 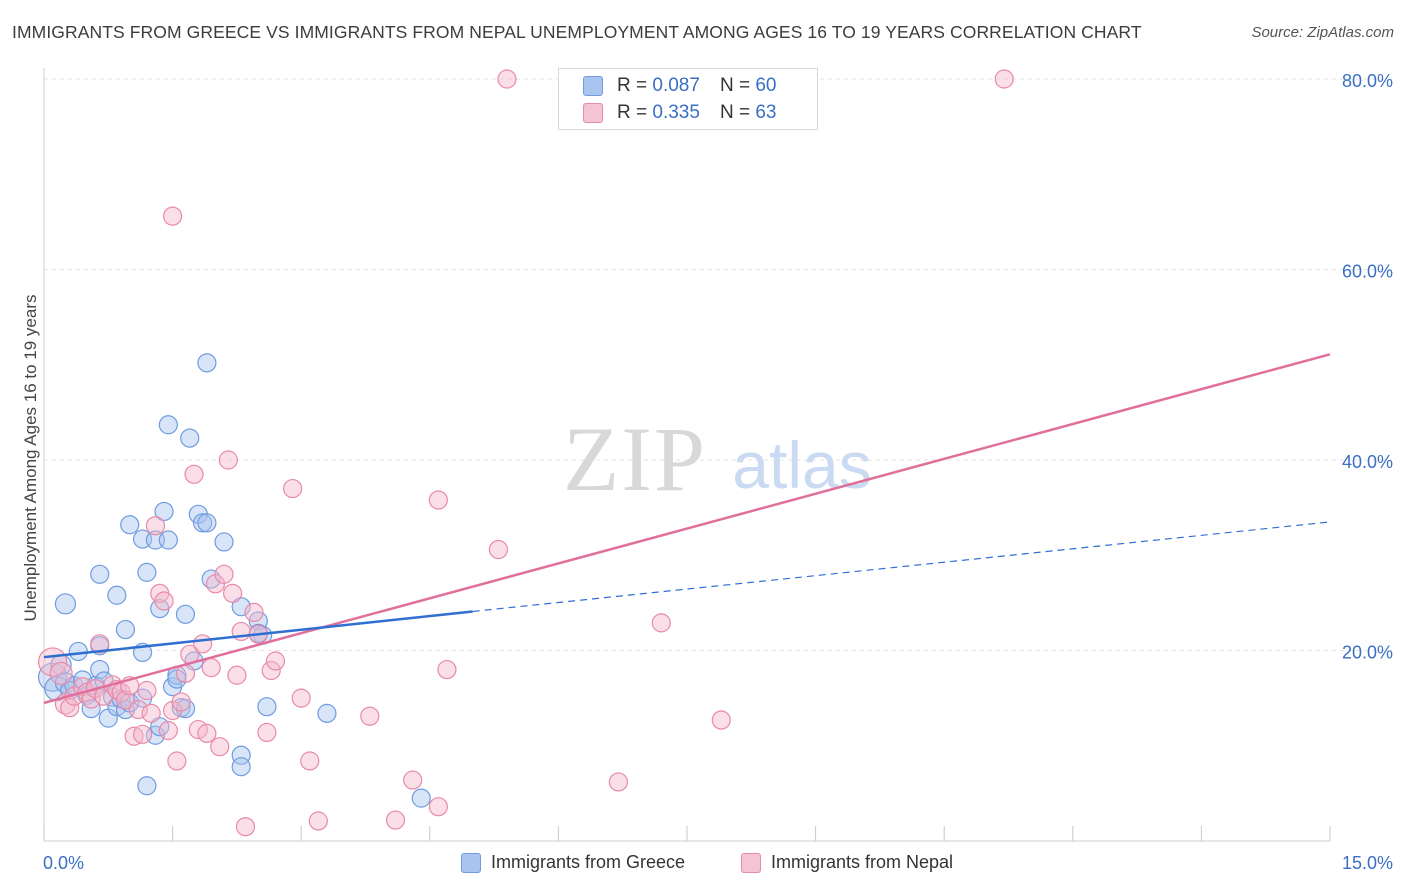 What do you see at coordinates (766, 112) in the screenshot?
I see `legend-n-value: 63` at bounding box center [766, 112].